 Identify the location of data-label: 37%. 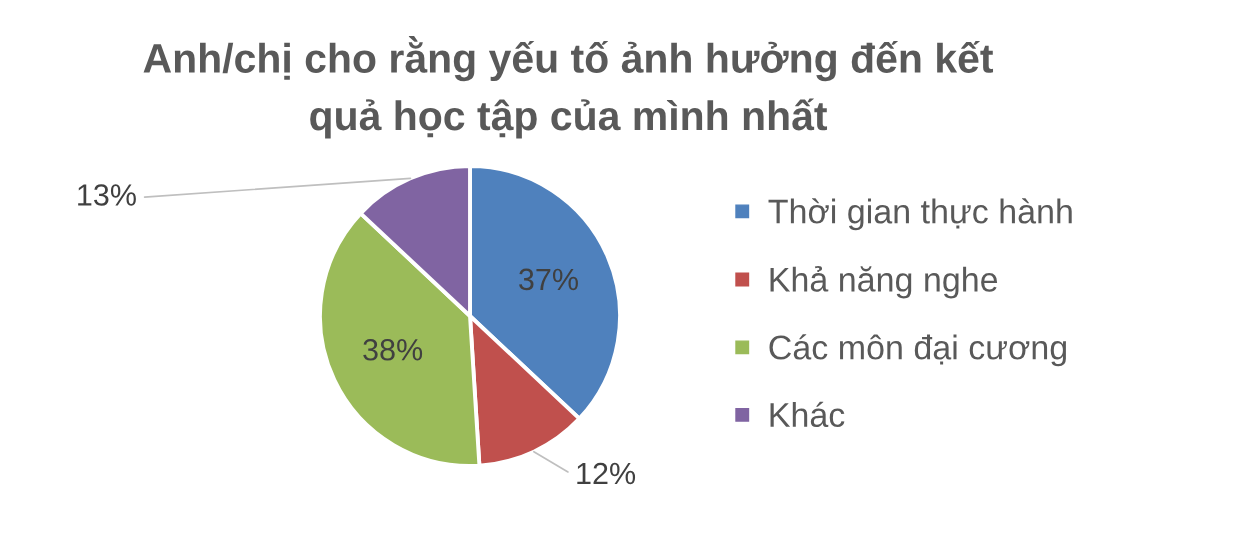
(548, 279).